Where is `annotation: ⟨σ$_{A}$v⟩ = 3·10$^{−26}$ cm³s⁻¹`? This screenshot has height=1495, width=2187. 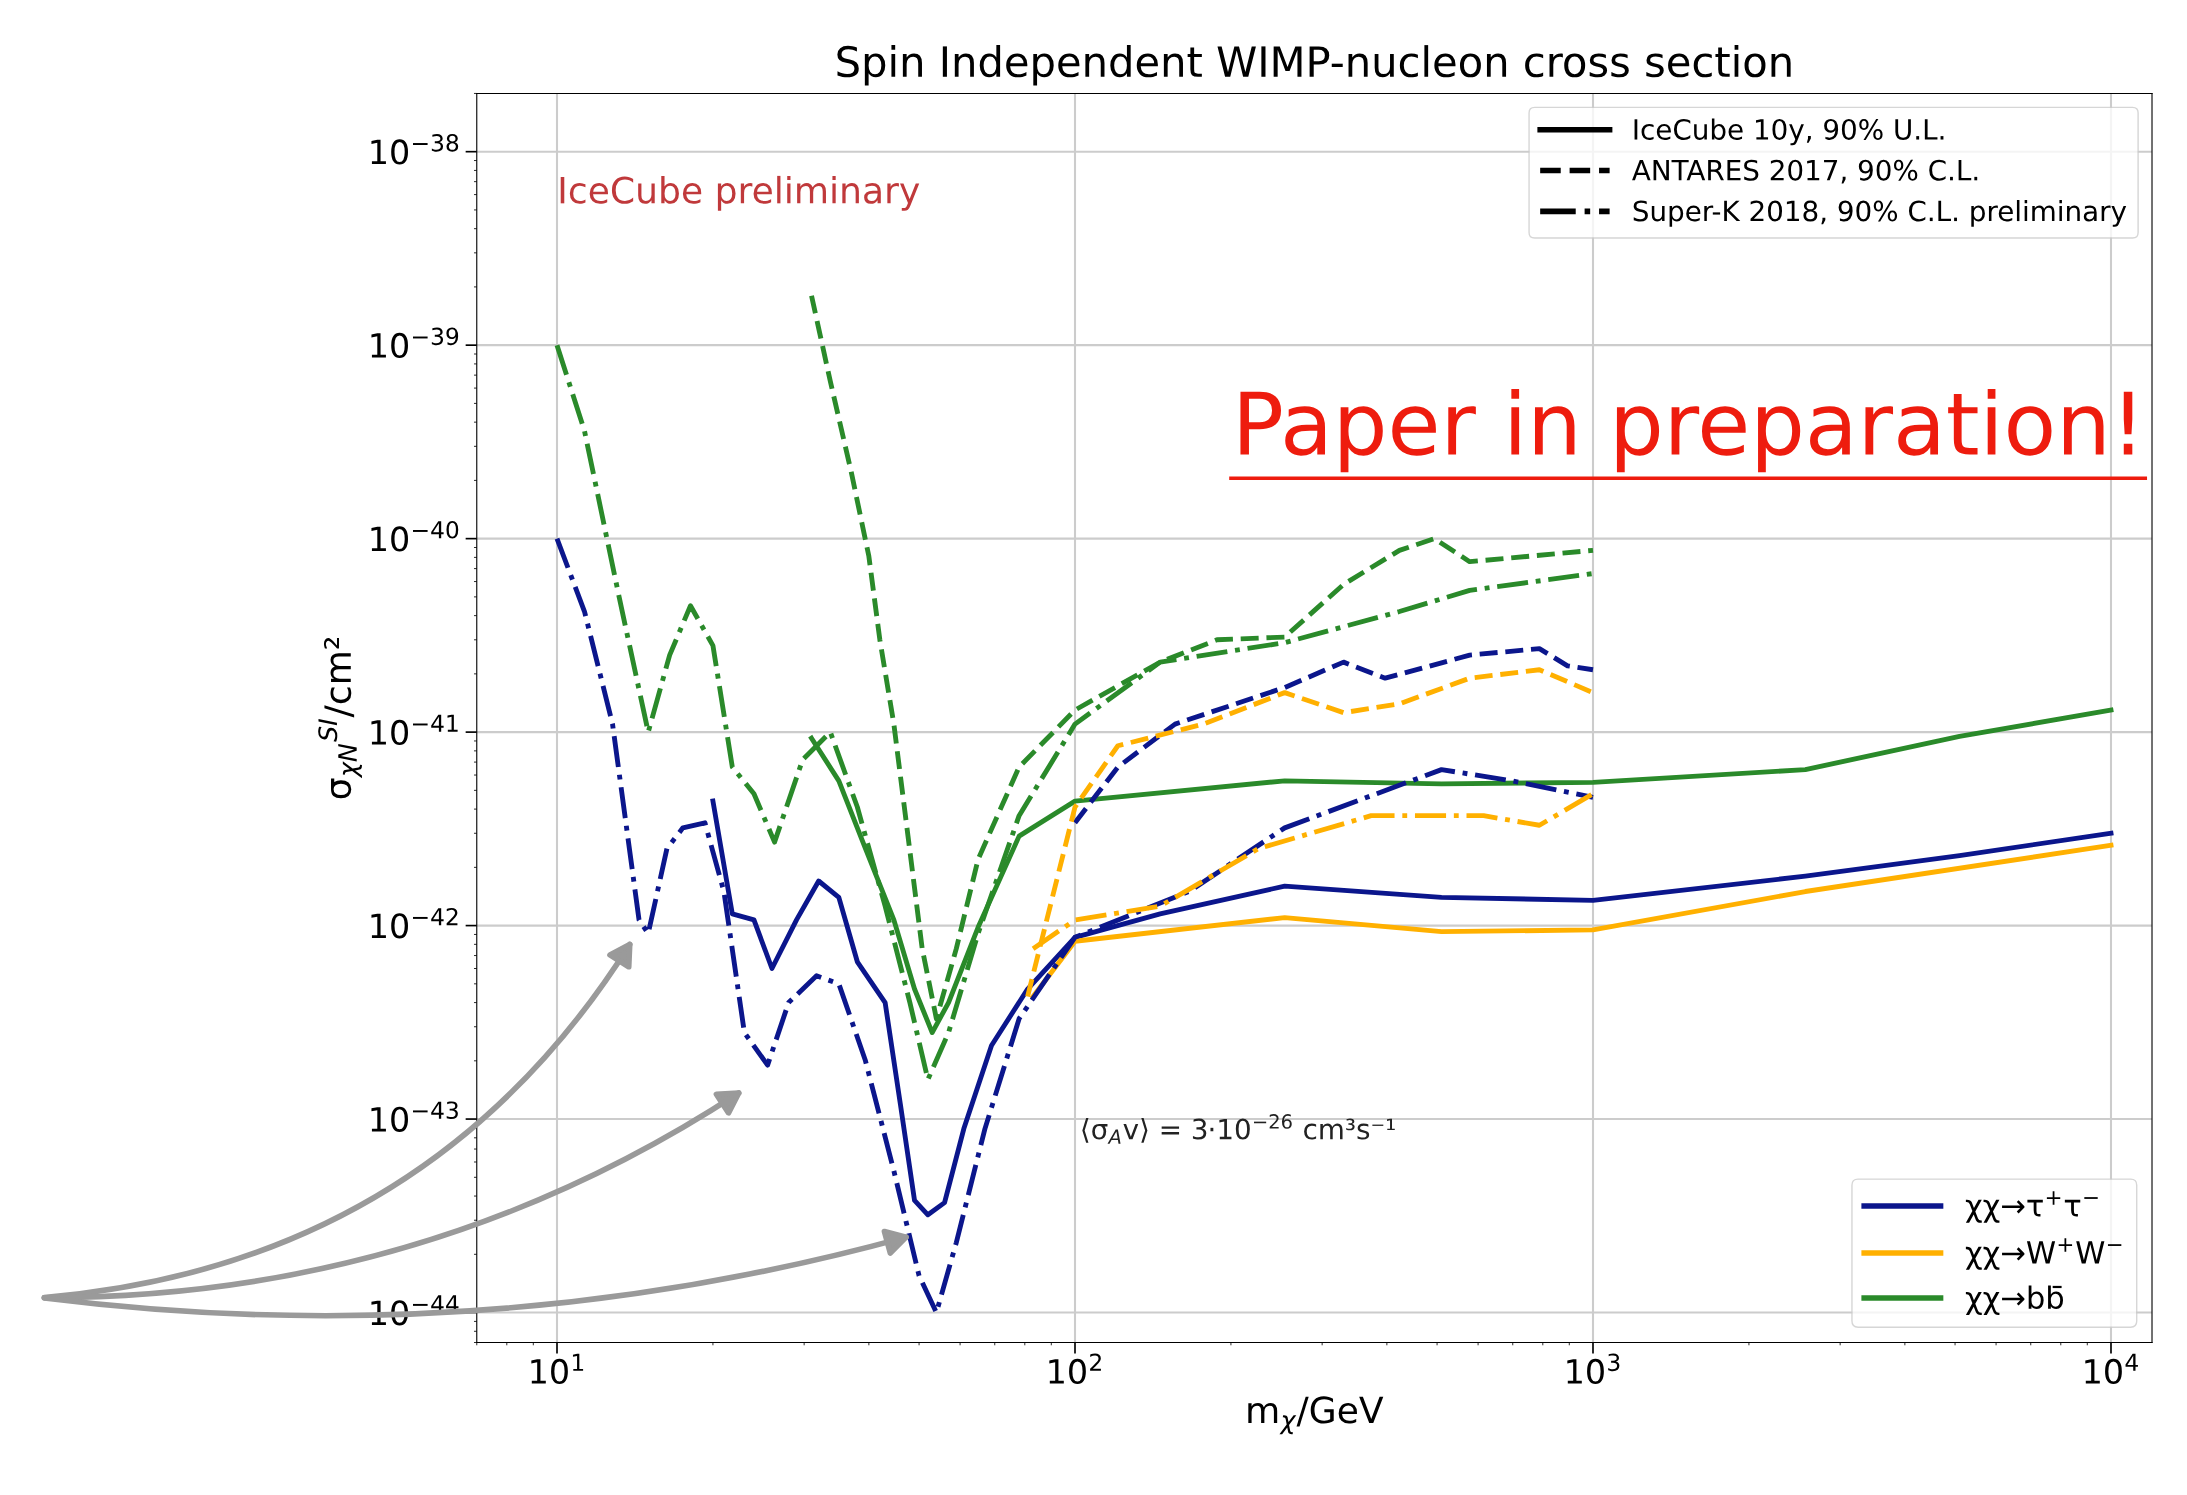
annotation: ⟨σ$_{A}$v⟩ = 3·10$^{−26}$ cm³s⁻¹ is located at coordinates (1238, 1129).